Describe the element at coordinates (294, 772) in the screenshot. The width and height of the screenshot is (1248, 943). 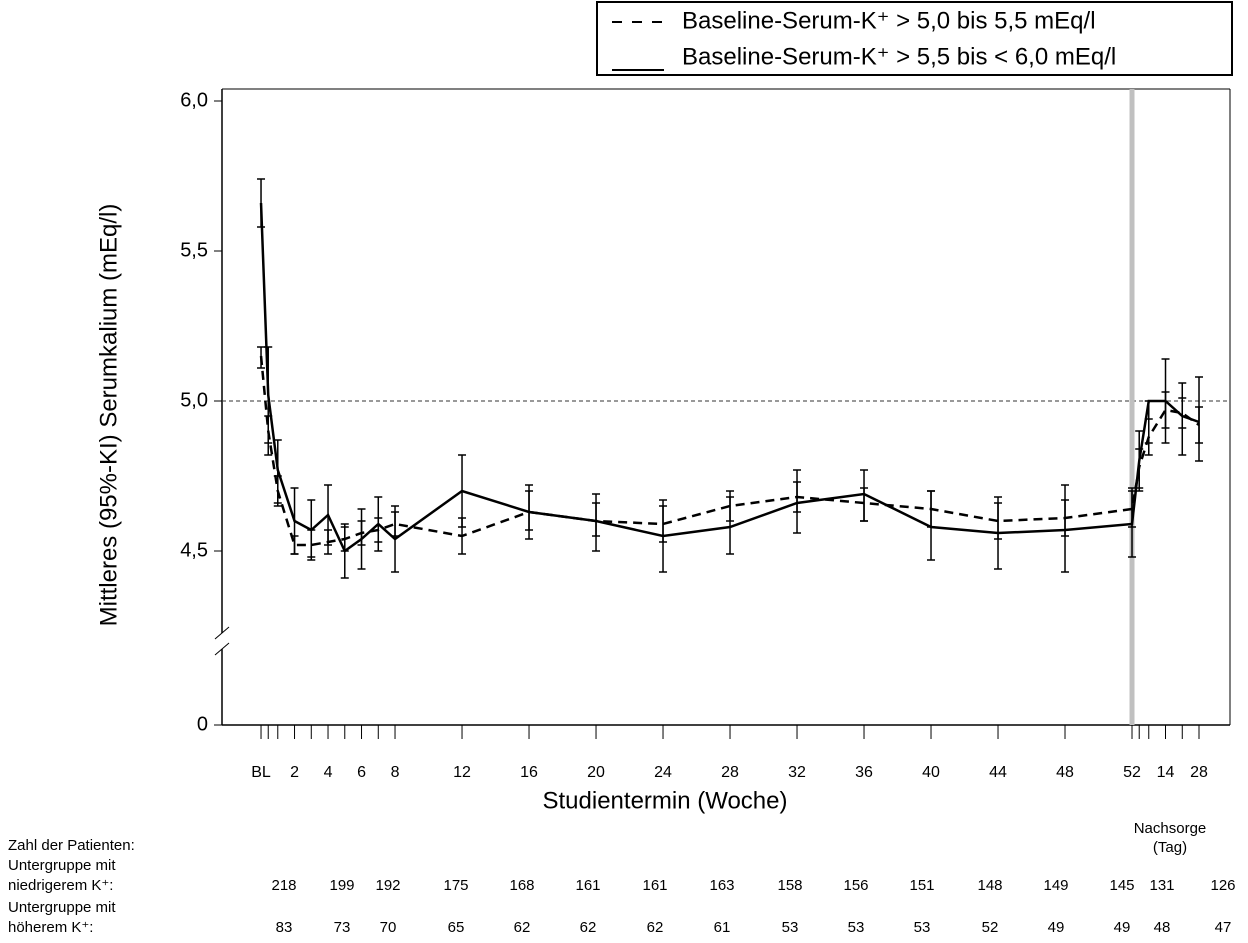
I see `x-tick-label: 2` at that location.